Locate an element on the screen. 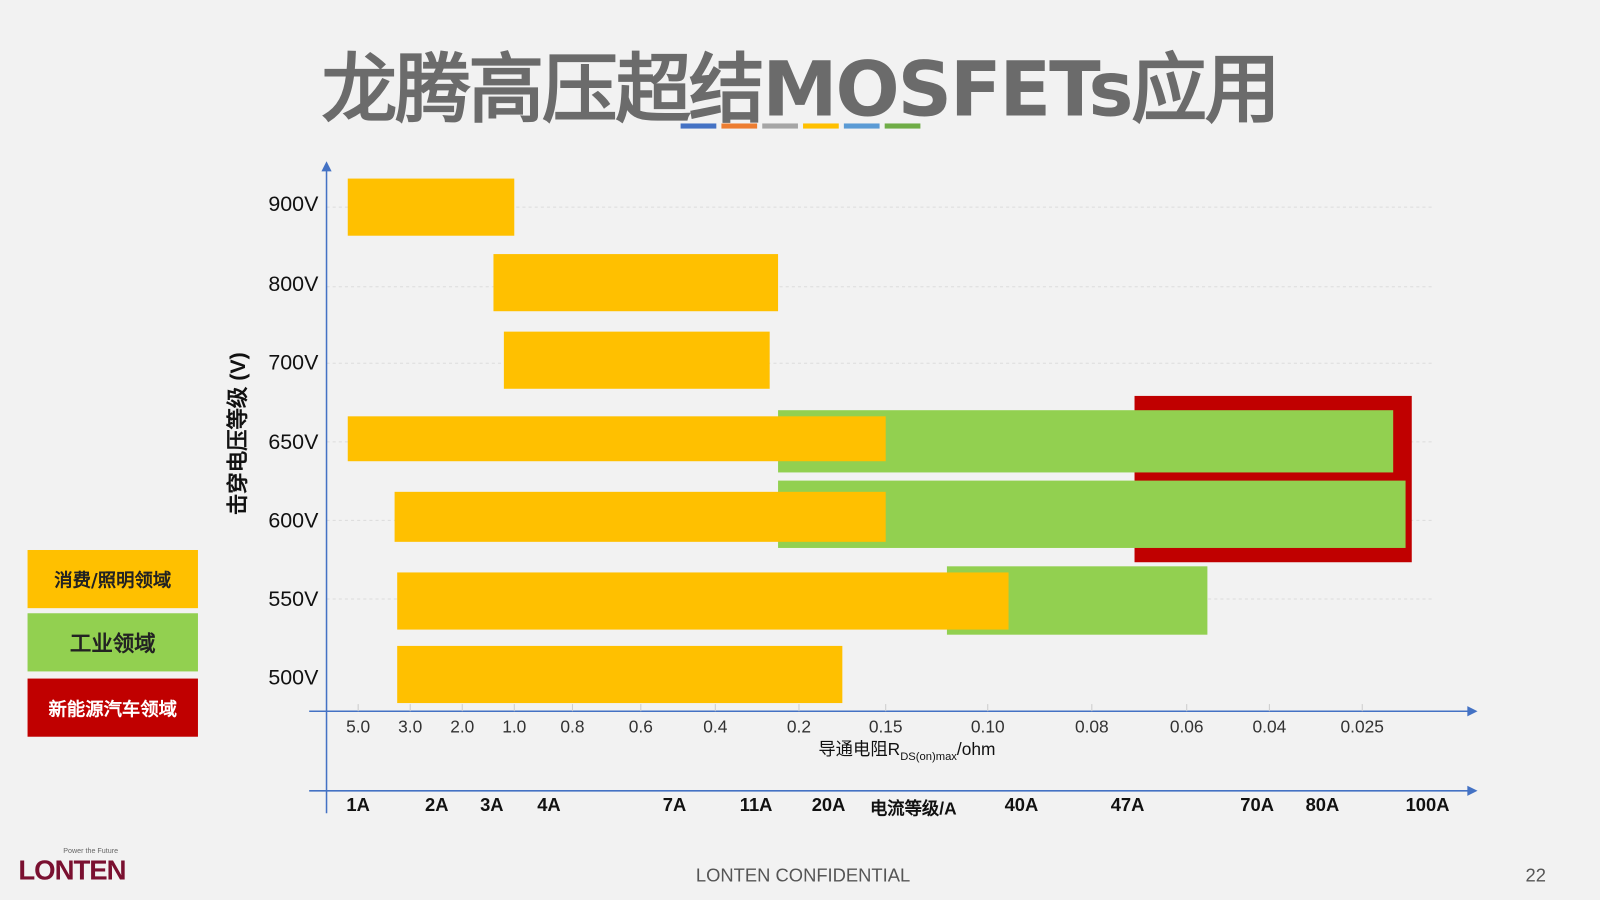  legend-consumer: 消费/照明领域 is located at coordinates (112, 579).